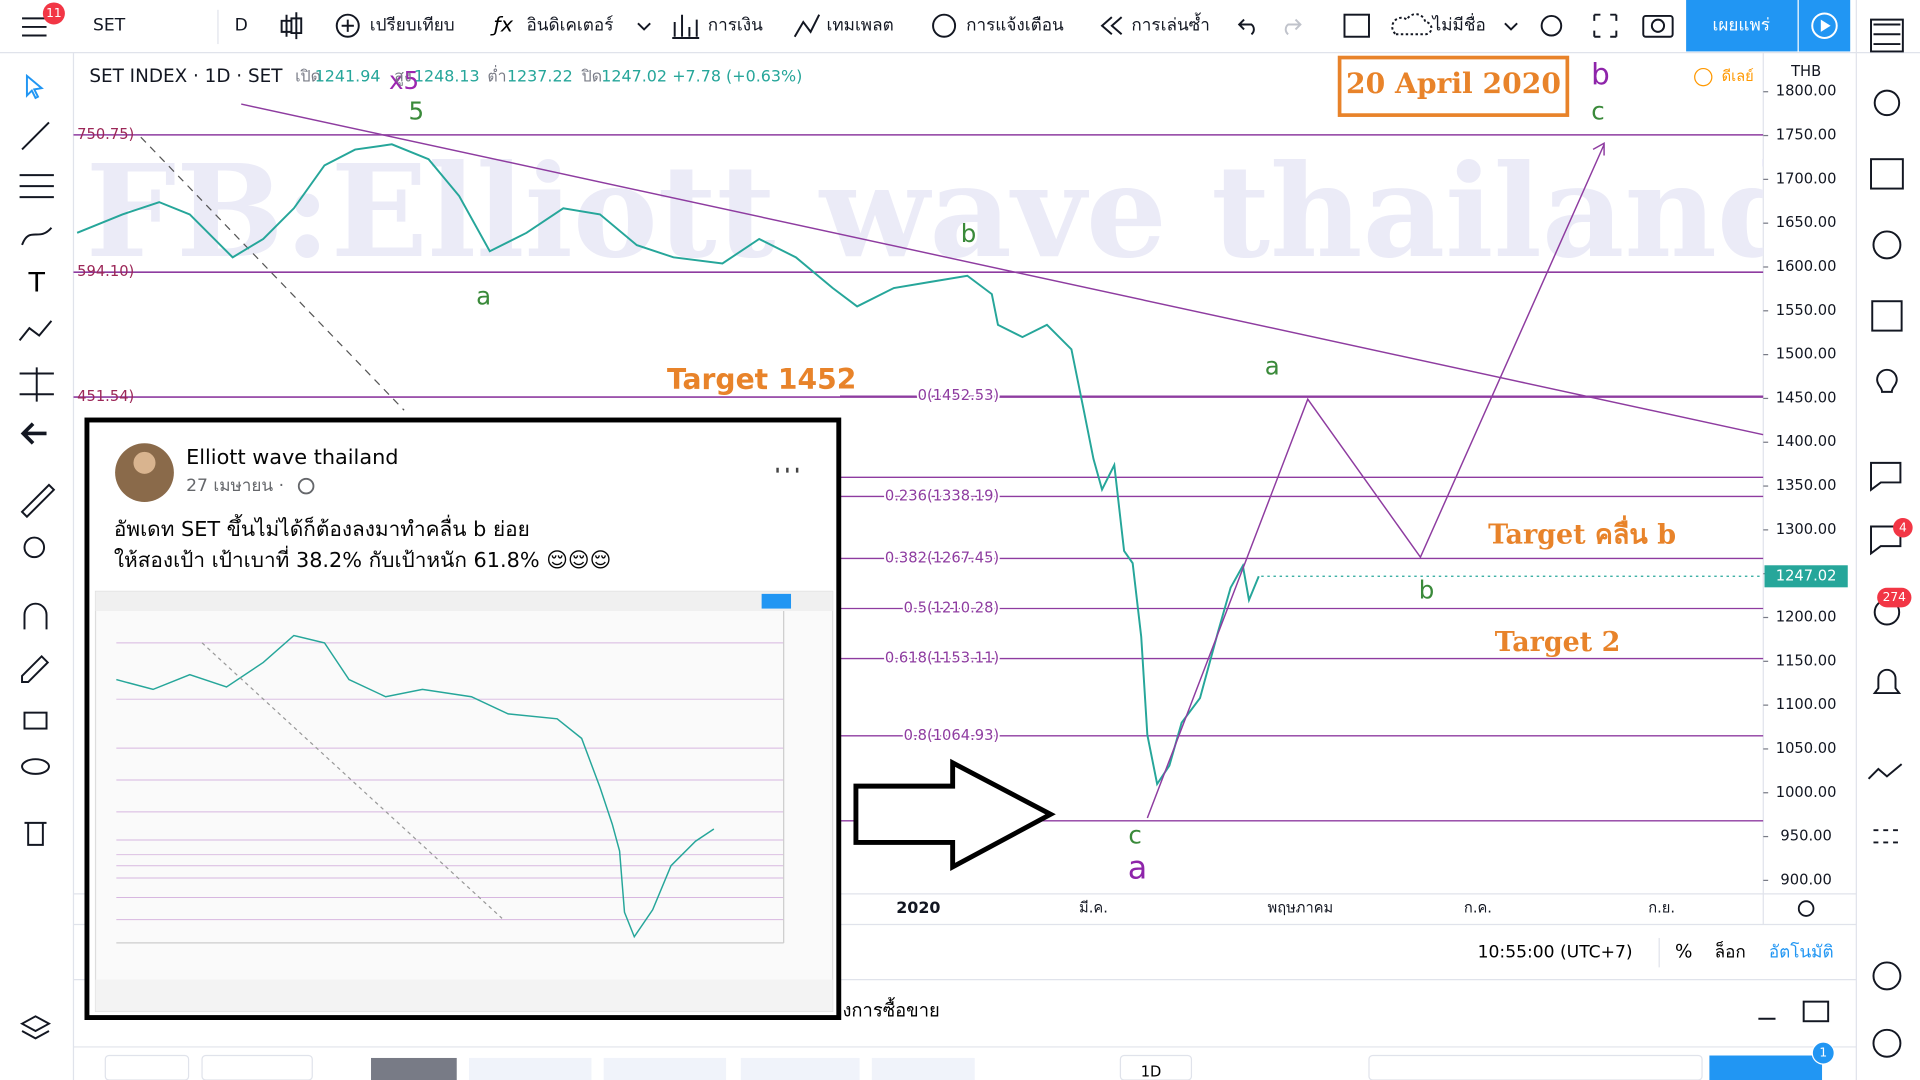 The image size is (1920, 1080). What do you see at coordinates (1887, 174) in the screenshot?
I see `calendar-list-icon` at bounding box center [1887, 174].